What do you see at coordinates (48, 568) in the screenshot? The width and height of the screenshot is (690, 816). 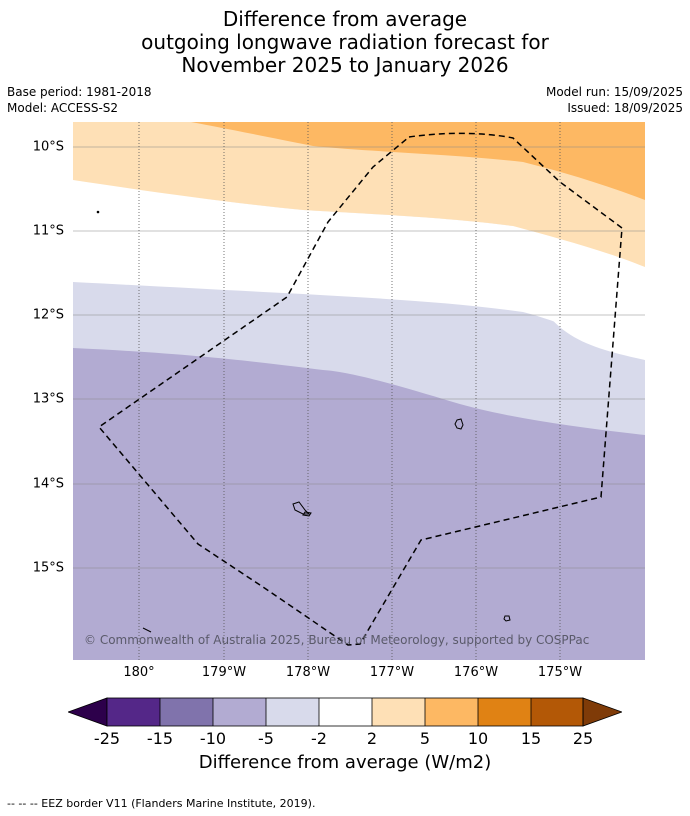 I see `lat-label-15s: 15°S` at bounding box center [48, 568].